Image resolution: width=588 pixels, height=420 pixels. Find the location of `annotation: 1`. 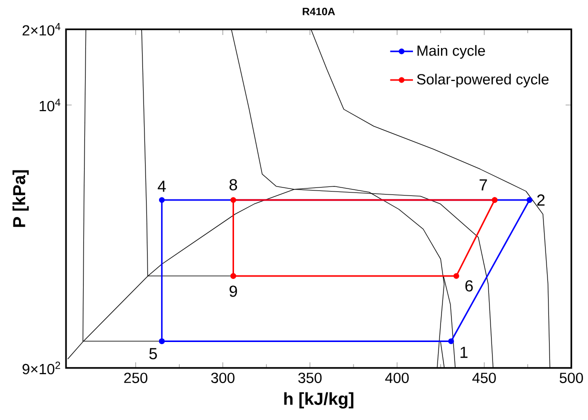

annotation: 1 is located at coordinates (464, 352).